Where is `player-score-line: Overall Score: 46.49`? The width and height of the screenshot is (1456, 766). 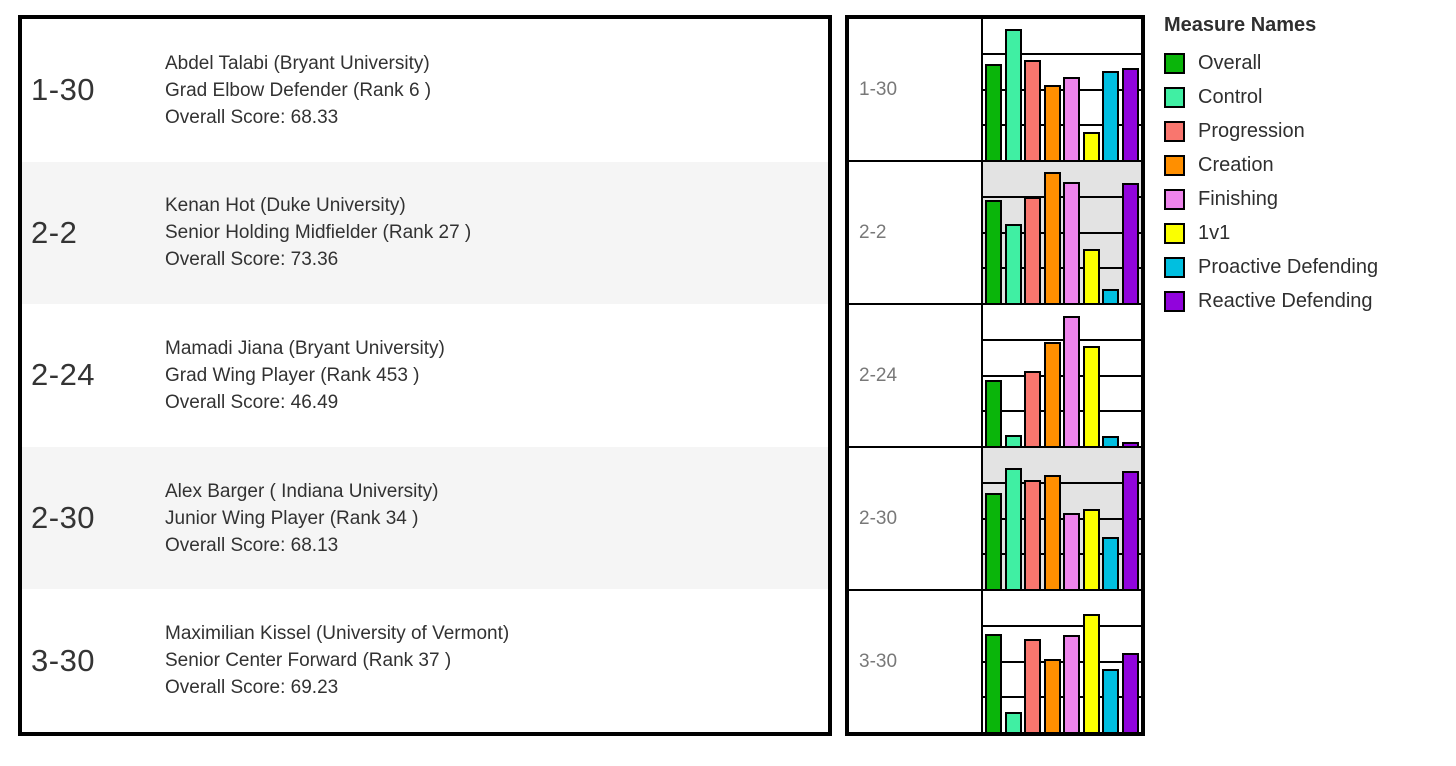 player-score-line: Overall Score: 46.49 is located at coordinates (252, 402).